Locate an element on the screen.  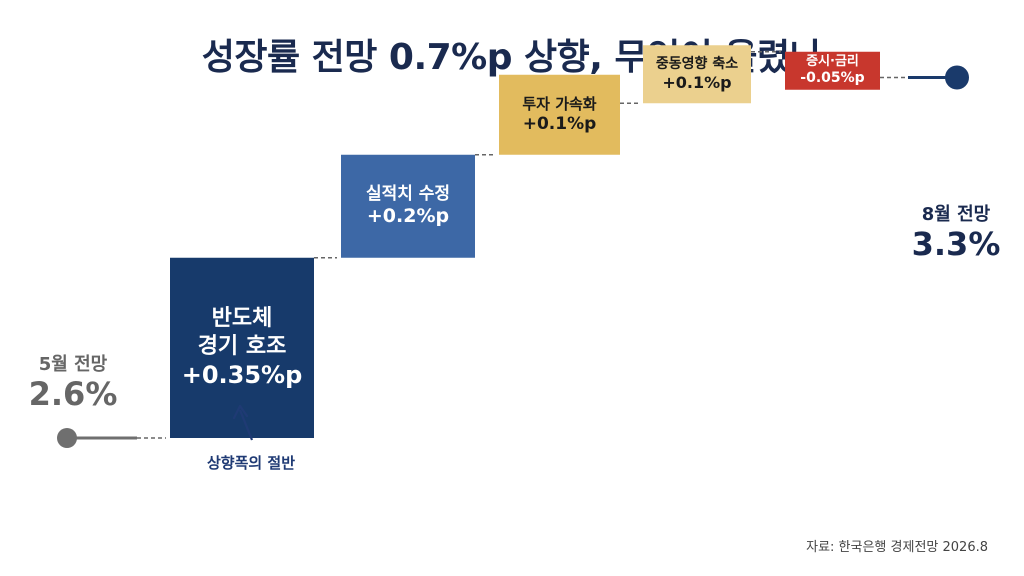
end-value: 3.3% is located at coordinates (956, 244).